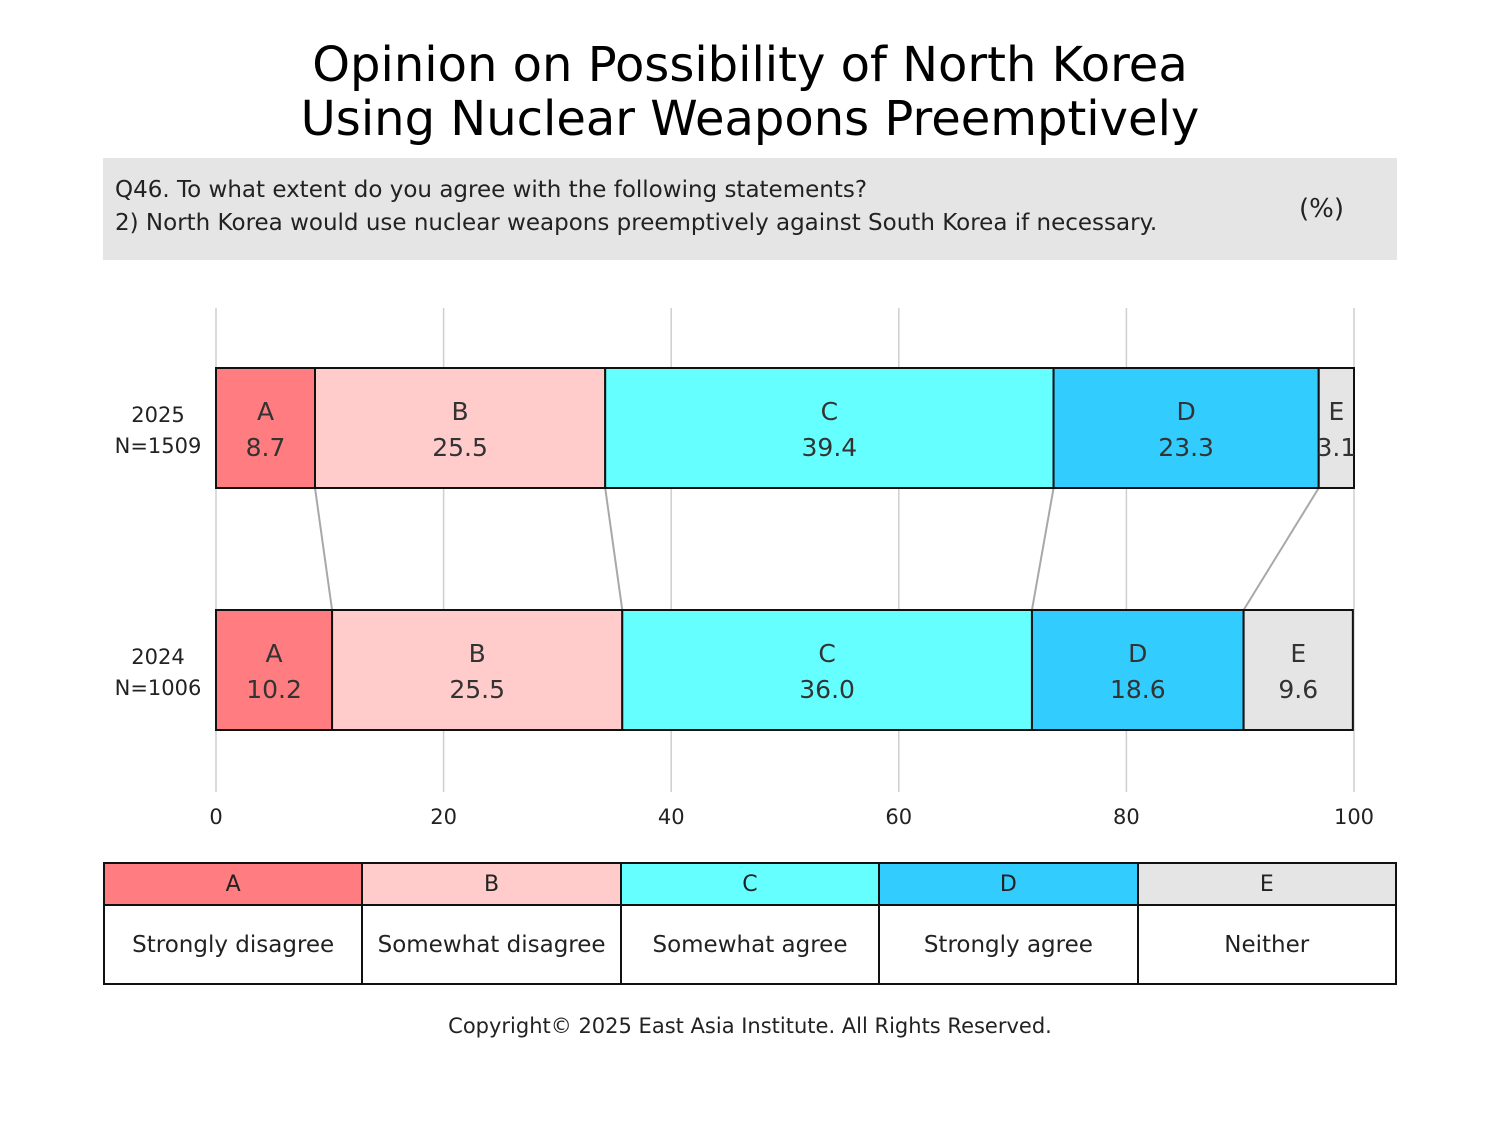 Image resolution: width=1500 pixels, height=1125 pixels. I want to click on data-label-2025-e: 3.1, so click(1336, 447).